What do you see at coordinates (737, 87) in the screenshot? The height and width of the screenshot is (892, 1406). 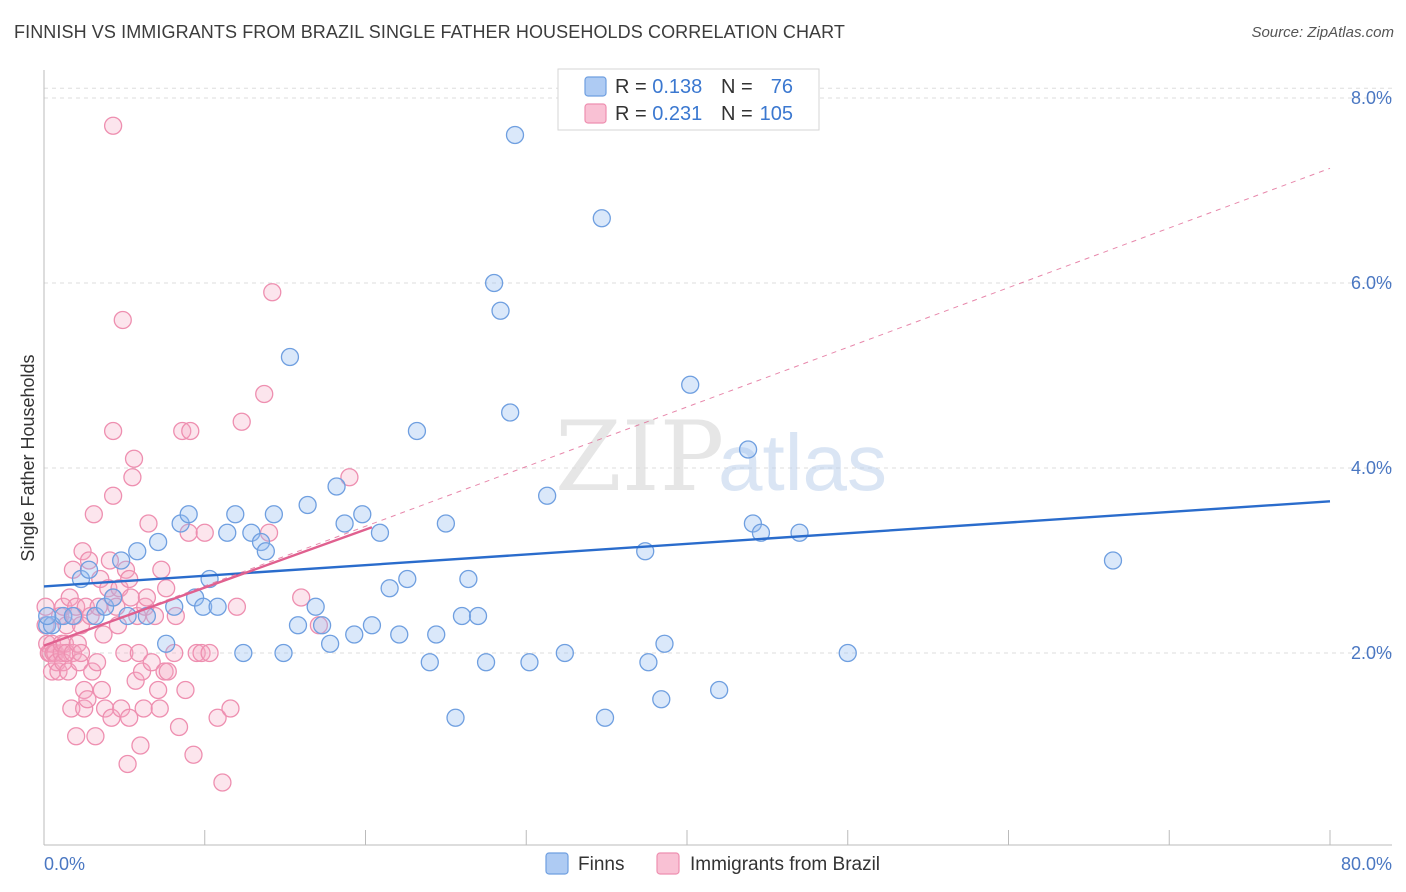 I see `legend-n-label: N =` at bounding box center [737, 87].